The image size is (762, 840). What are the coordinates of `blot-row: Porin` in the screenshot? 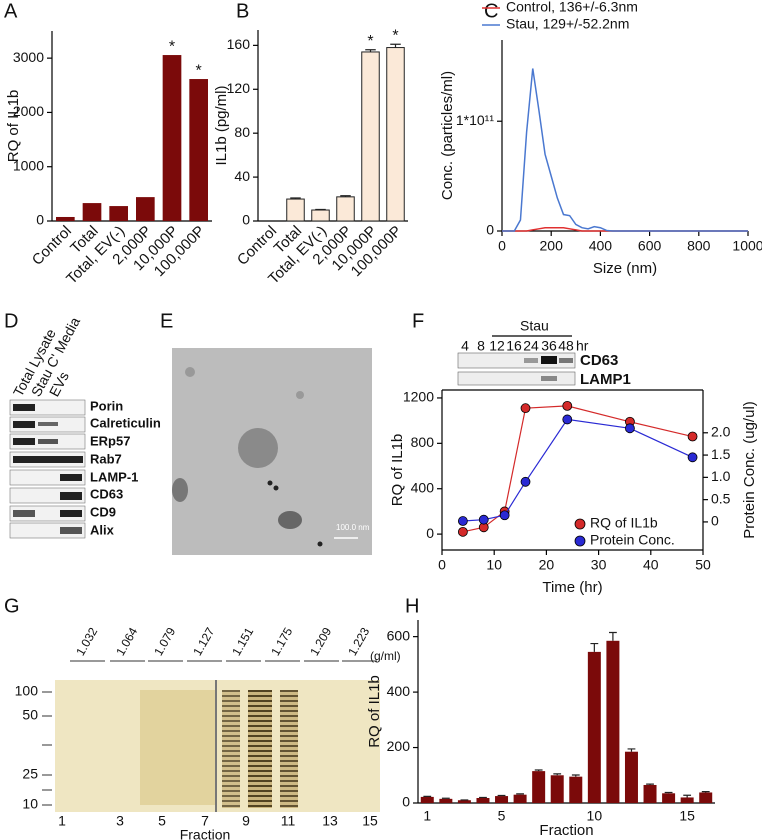 It's located at (106, 405).